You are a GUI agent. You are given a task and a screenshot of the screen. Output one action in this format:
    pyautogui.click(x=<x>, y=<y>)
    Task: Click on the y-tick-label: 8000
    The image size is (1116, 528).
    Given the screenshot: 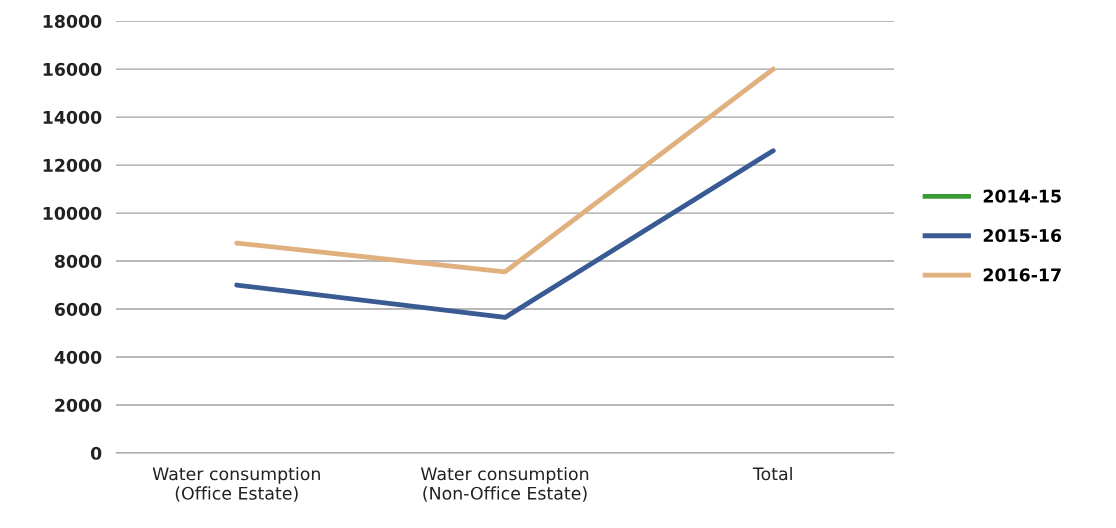 What is the action you would take?
    pyautogui.click(x=78, y=261)
    